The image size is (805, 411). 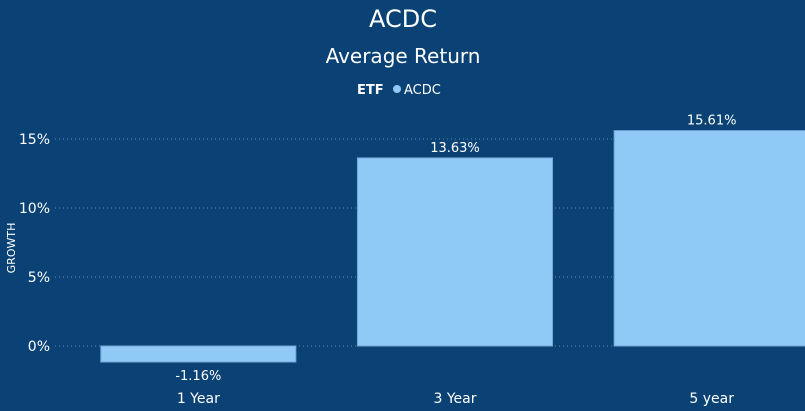 I want to click on legend: ETF ACDC, so click(x=399, y=90).